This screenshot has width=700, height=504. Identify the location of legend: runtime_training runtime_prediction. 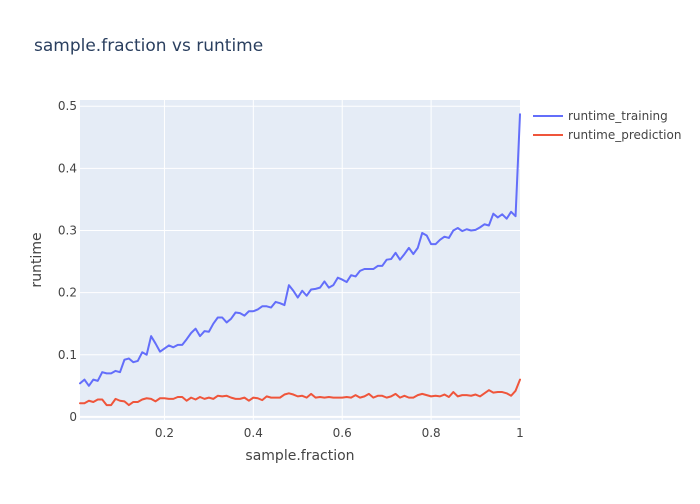
(607, 125).